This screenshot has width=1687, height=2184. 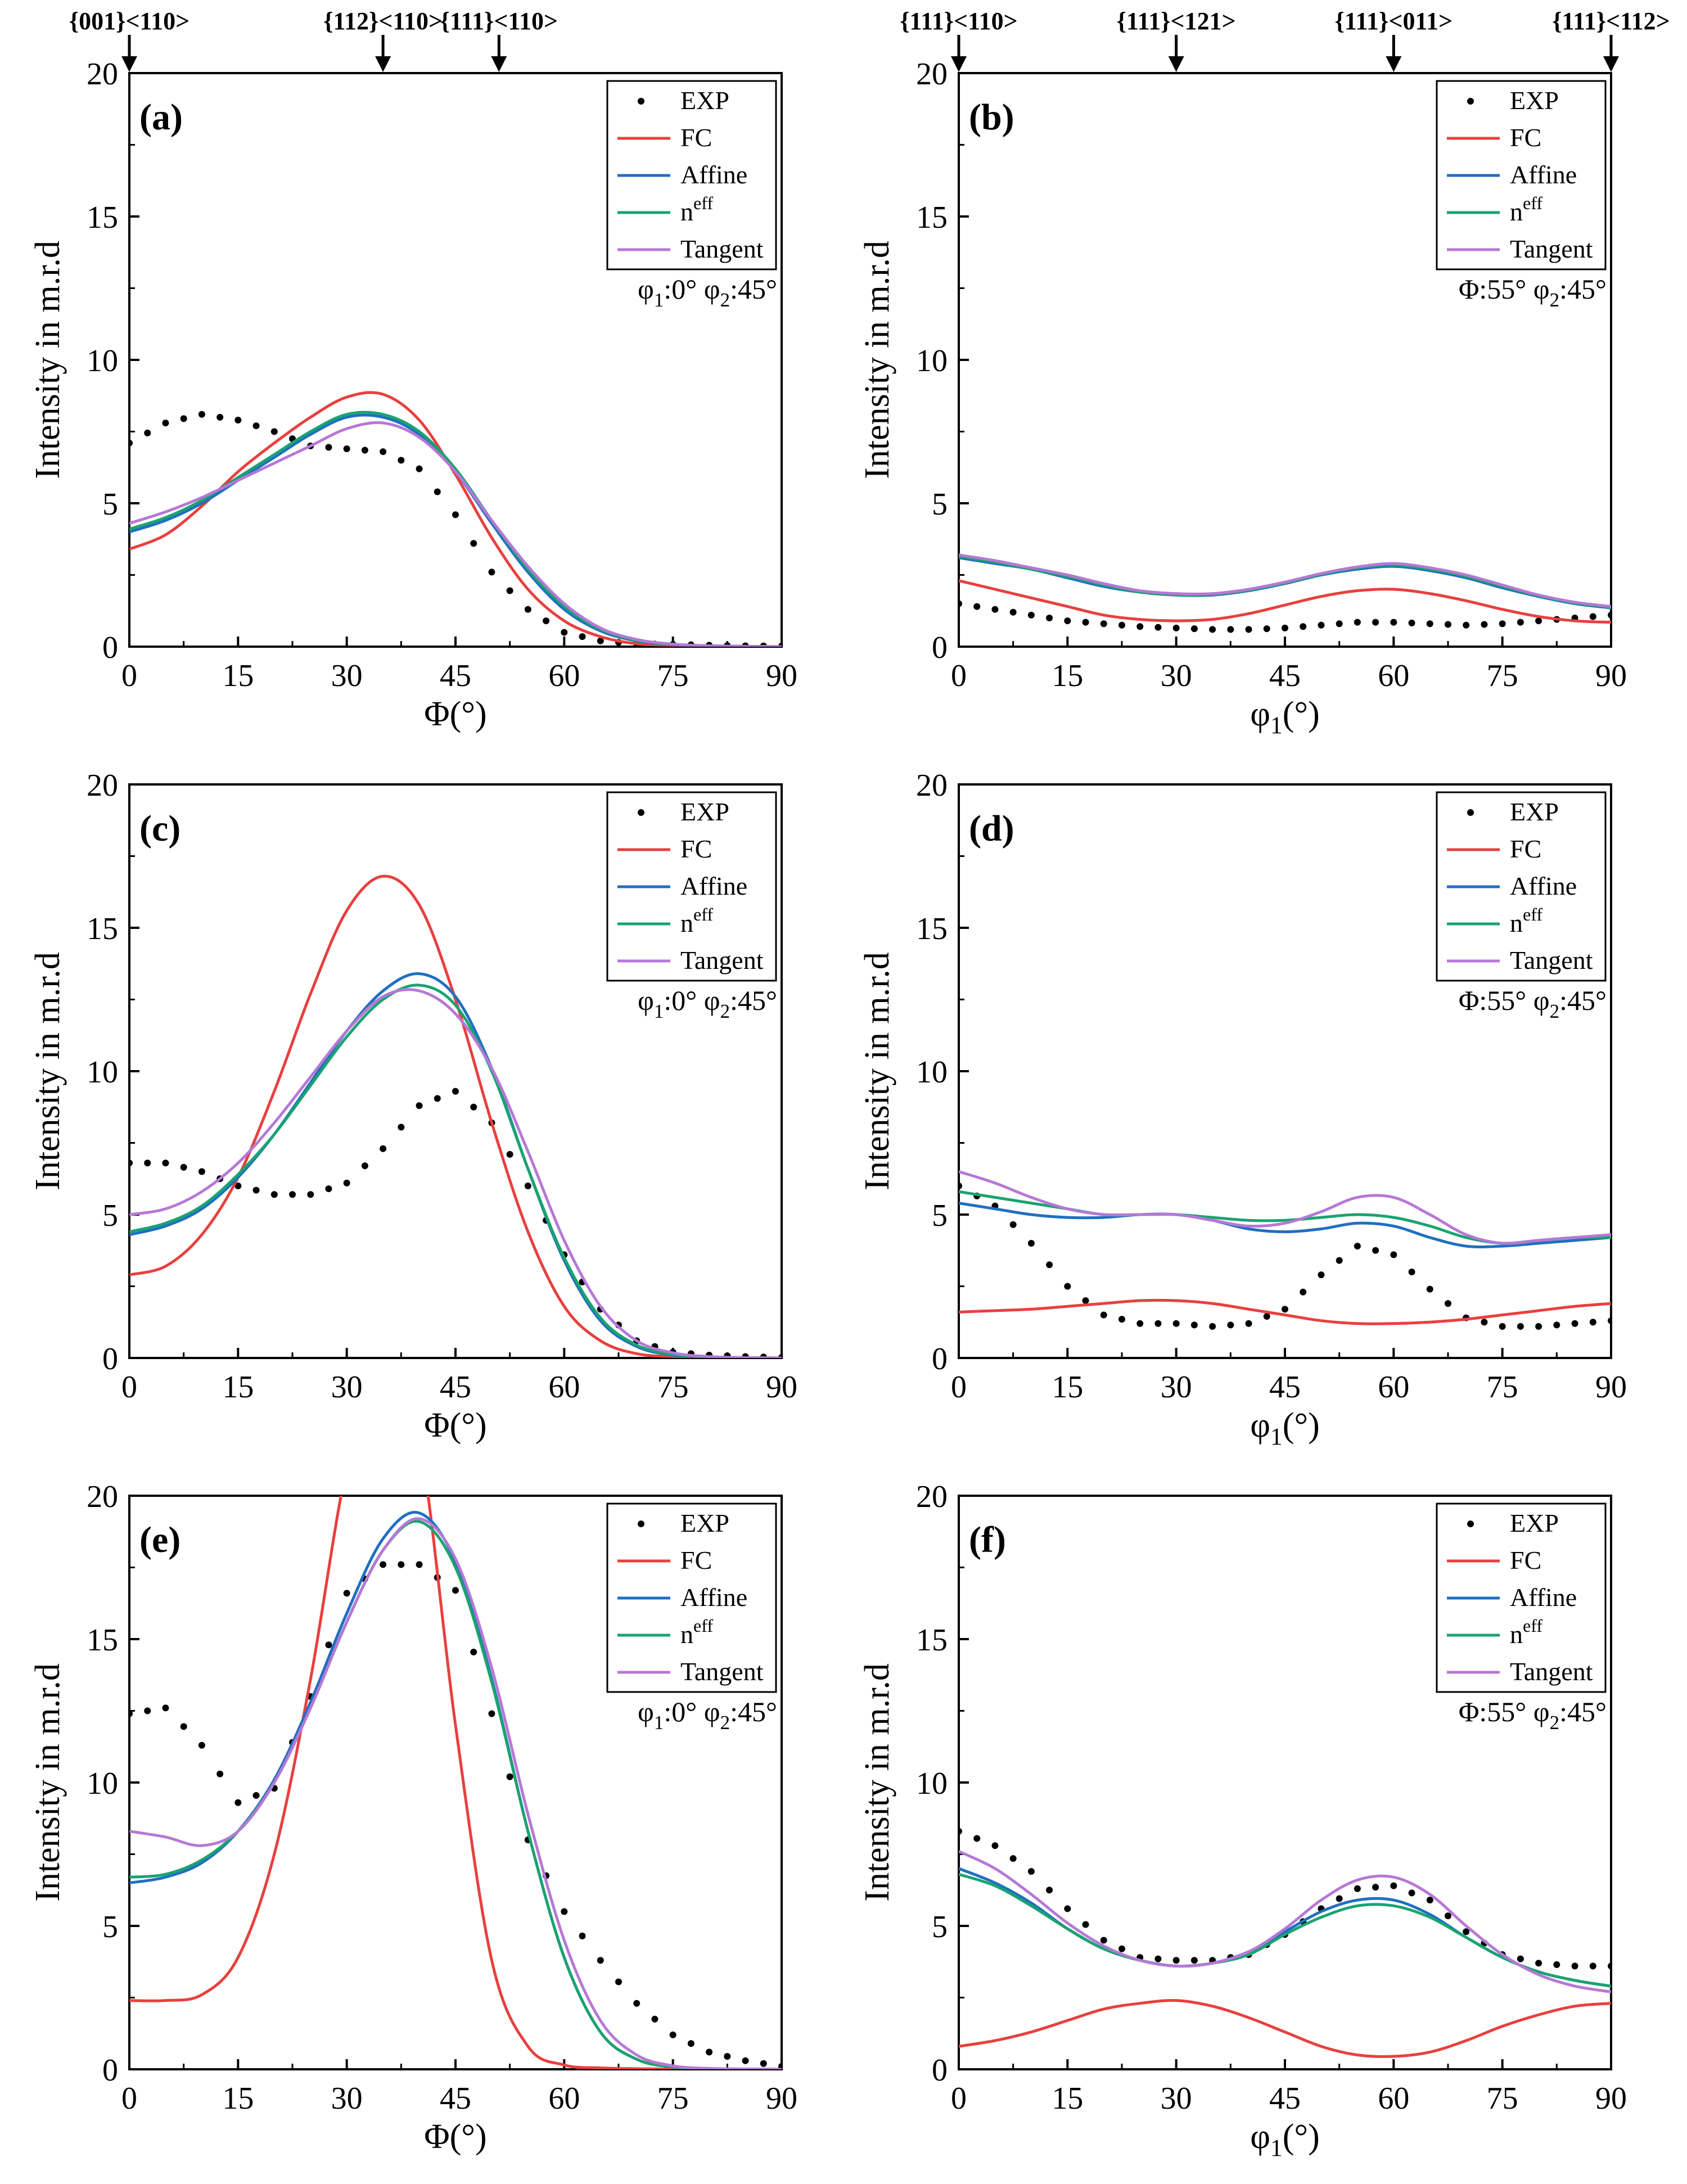 What do you see at coordinates (313, 39) in the screenshot?
I see `top-annotations: {001}<110> {112}<110>{111}<110>` at bounding box center [313, 39].